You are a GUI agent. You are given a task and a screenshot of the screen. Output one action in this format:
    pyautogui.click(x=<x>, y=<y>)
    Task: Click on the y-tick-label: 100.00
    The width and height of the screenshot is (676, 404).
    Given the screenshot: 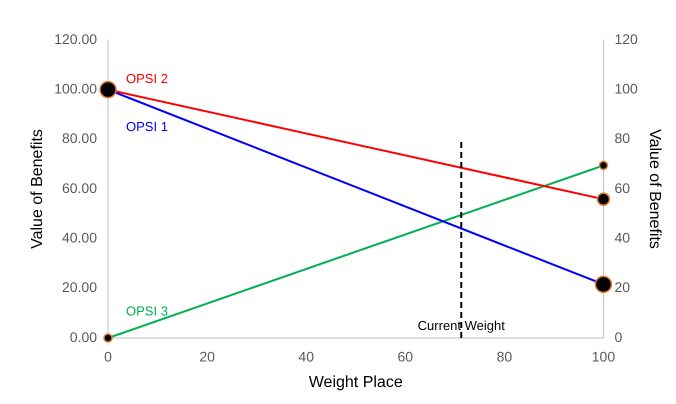 What is the action you would take?
    pyautogui.click(x=76, y=88)
    